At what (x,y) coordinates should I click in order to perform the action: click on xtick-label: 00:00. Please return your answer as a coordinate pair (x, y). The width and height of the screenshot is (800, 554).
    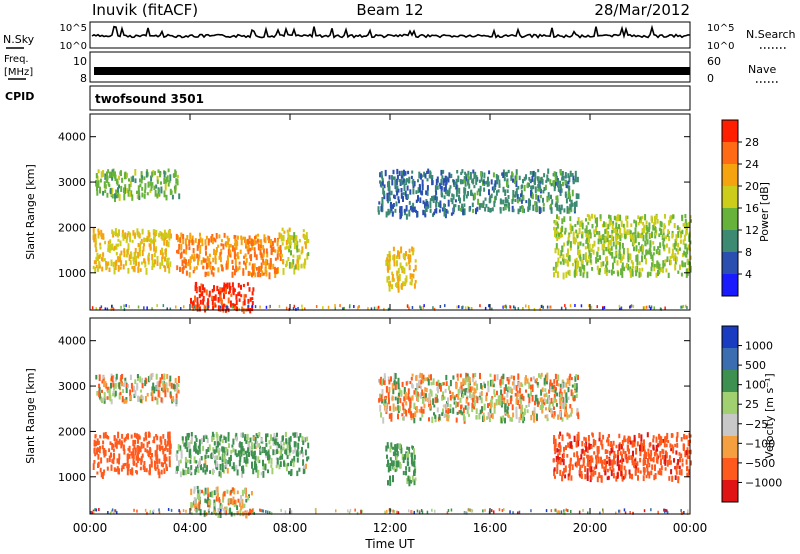
    Looking at the image, I should click on (90, 528).